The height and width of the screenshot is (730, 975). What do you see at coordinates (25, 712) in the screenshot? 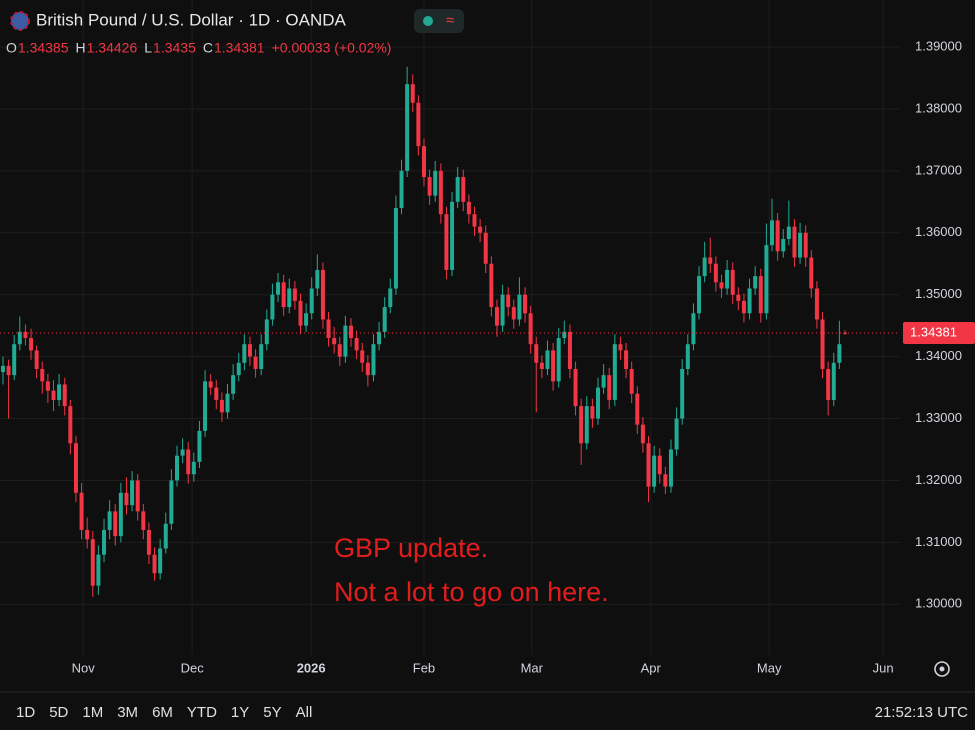
I see `range-button: 1D` at bounding box center [25, 712].